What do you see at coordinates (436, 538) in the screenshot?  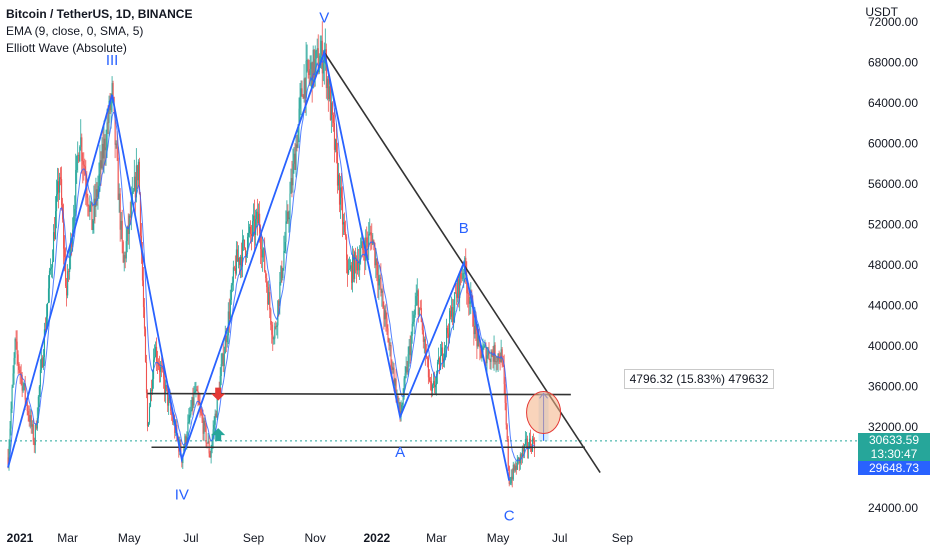 I see `x-tick-label: Mar` at bounding box center [436, 538].